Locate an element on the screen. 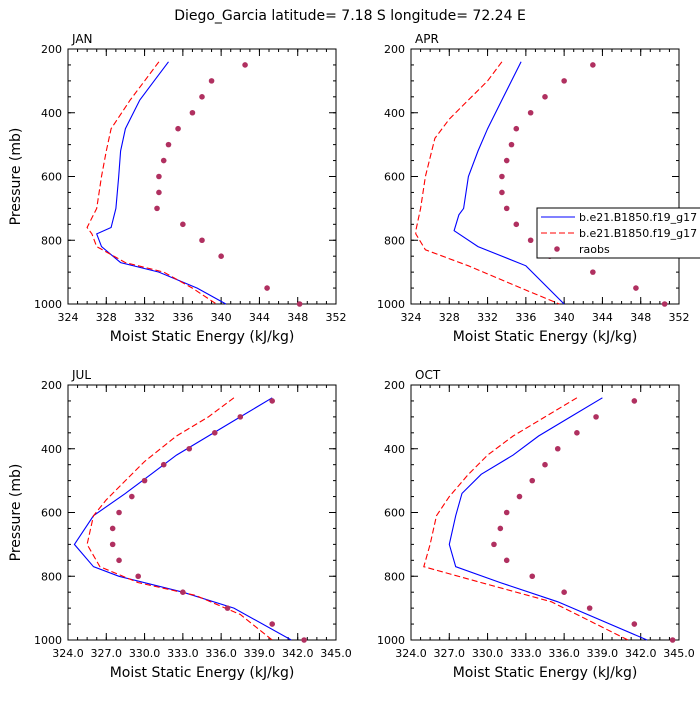 Image resolution: width=700 pixels, height=705 pixels. y-axis-label: Pressure (mb) is located at coordinates (16, 513).